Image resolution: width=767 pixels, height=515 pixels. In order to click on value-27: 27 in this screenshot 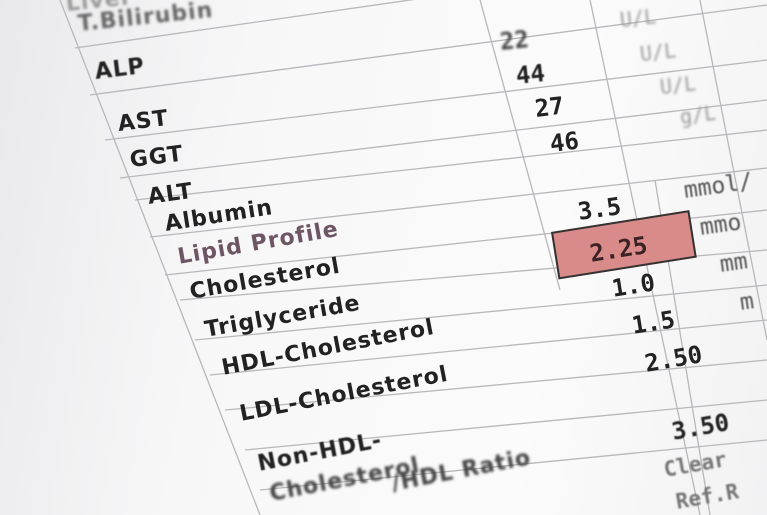, I will do `click(549, 107)`.